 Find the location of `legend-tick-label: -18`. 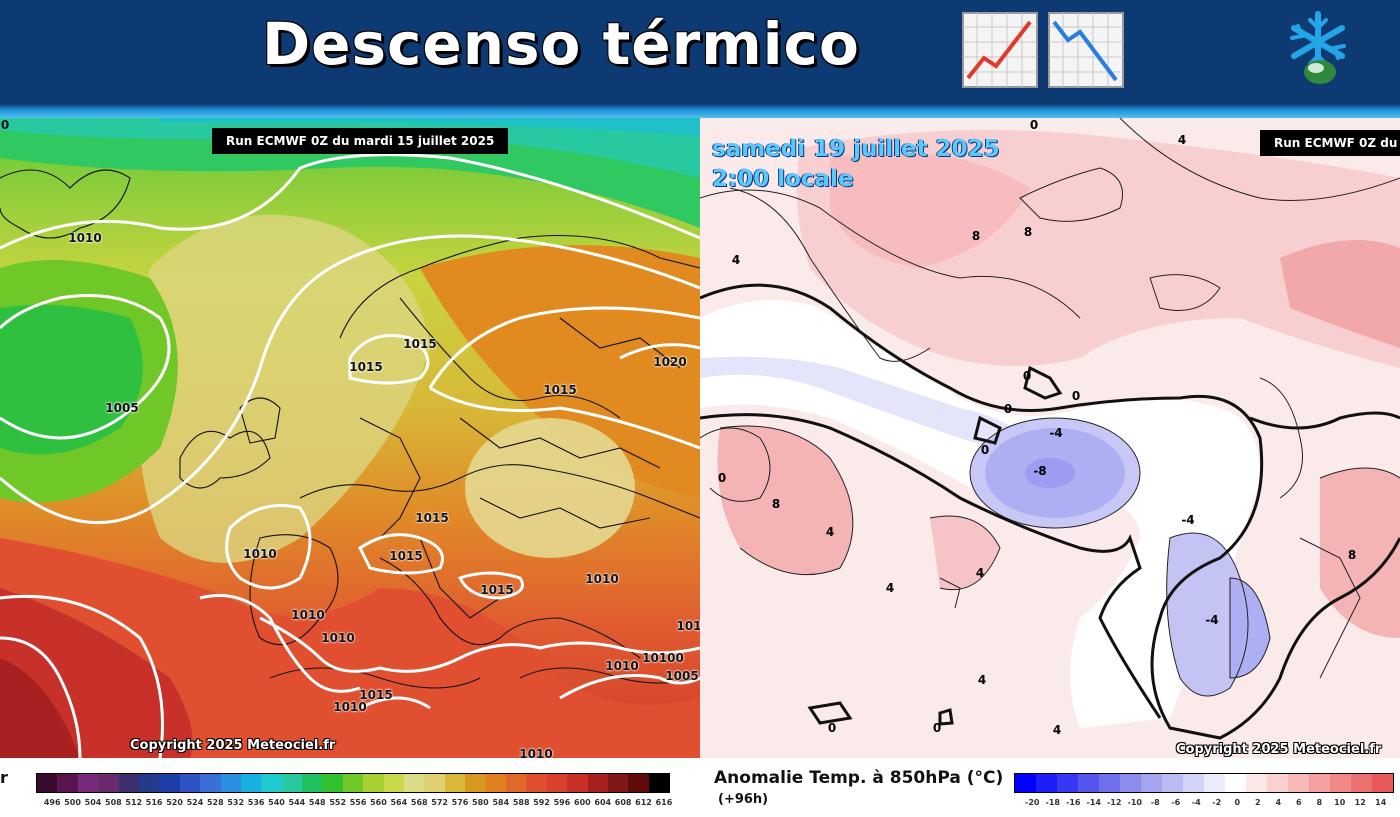

legend-tick-label: -18 is located at coordinates (1052, 802).